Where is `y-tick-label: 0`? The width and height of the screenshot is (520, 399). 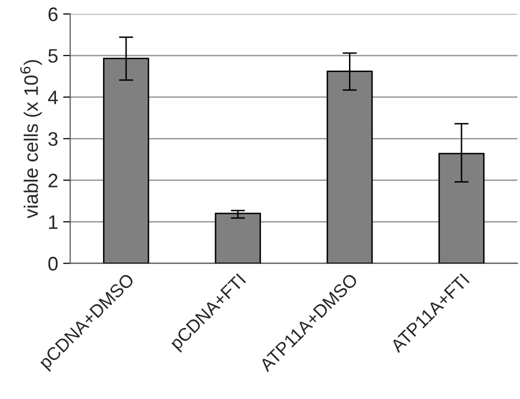
y-tick-label: 0 is located at coordinates (53, 263).